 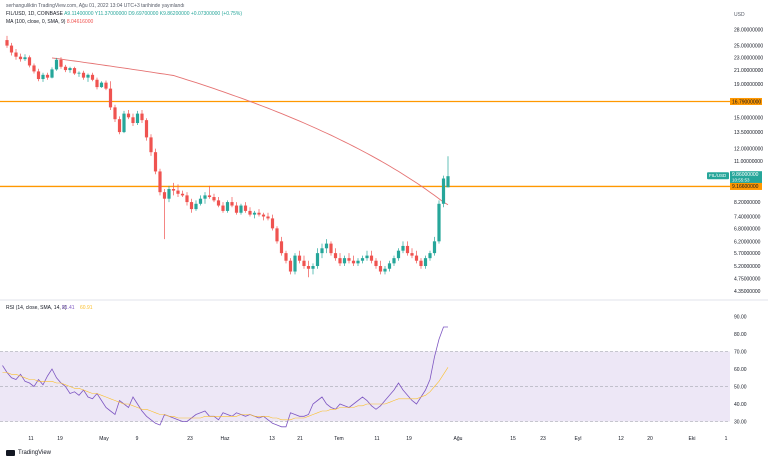 What do you see at coordinates (36, 22) in the screenshot?
I see `ma-indicator-label: MA (100, close, 0, SMA, 9)` at bounding box center [36, 22].